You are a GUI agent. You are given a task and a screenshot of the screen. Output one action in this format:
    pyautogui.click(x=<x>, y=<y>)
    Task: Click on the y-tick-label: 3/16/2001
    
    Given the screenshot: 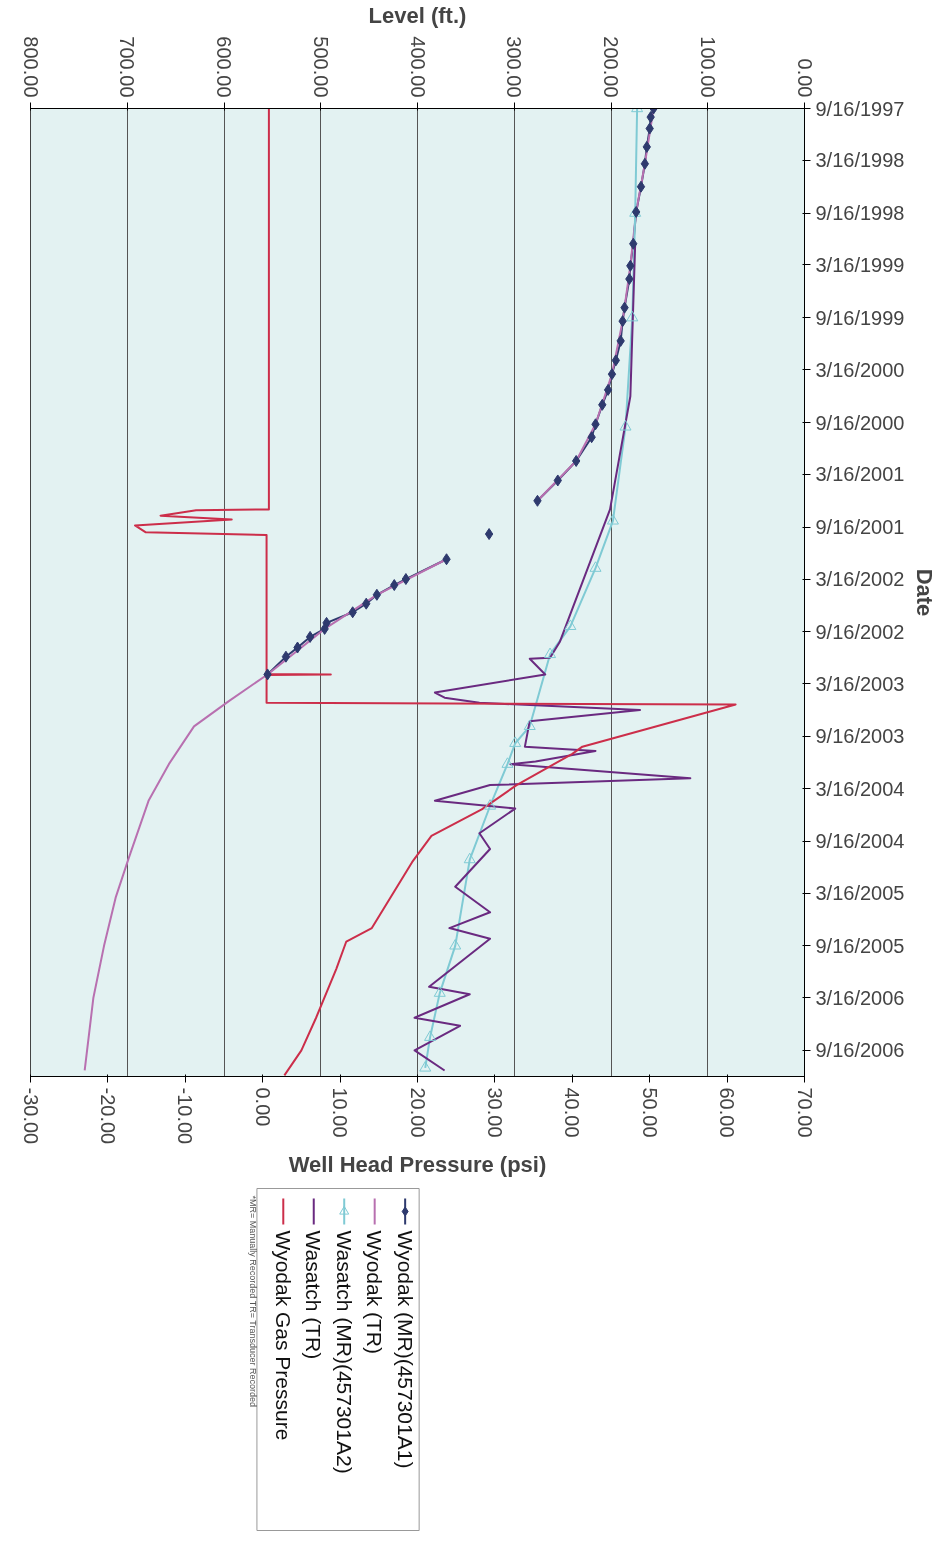 What is the action you would take?
    pyautogui.click(x=860, y=474)
    